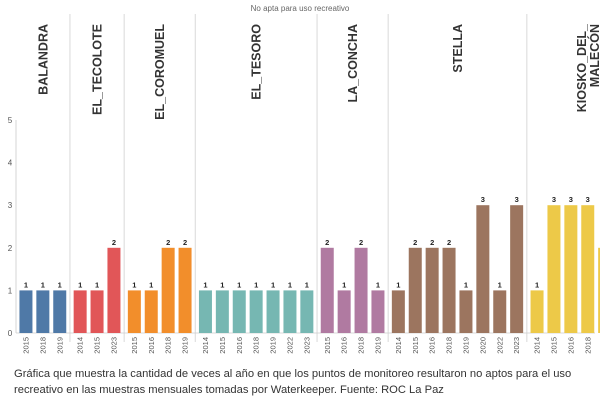 Image resolution: width=600 pixels, height=400 pixels. Describe the element at coordinates (10, 290) in the screenshot. I see `y-tick-label: 1` at that location.